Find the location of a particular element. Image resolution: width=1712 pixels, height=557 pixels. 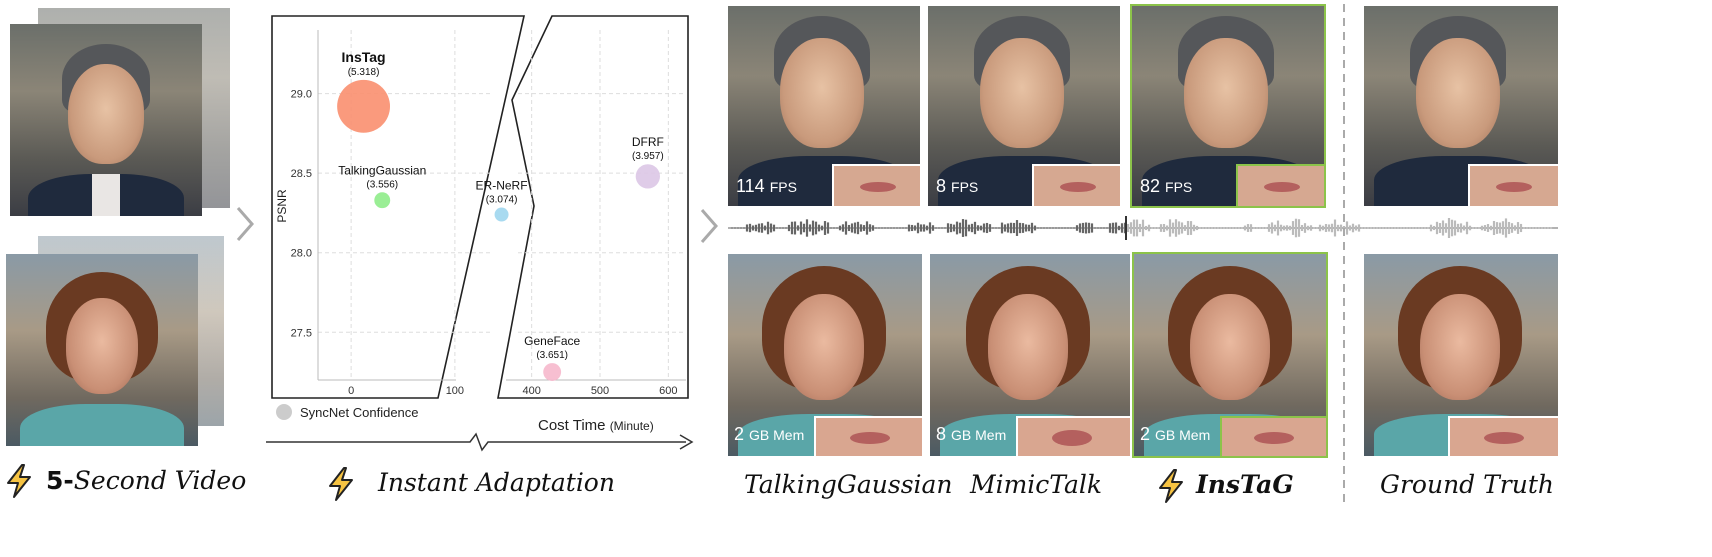

result-male-talkinggaussian: 114 FPS is located at coordinates (824, 106).